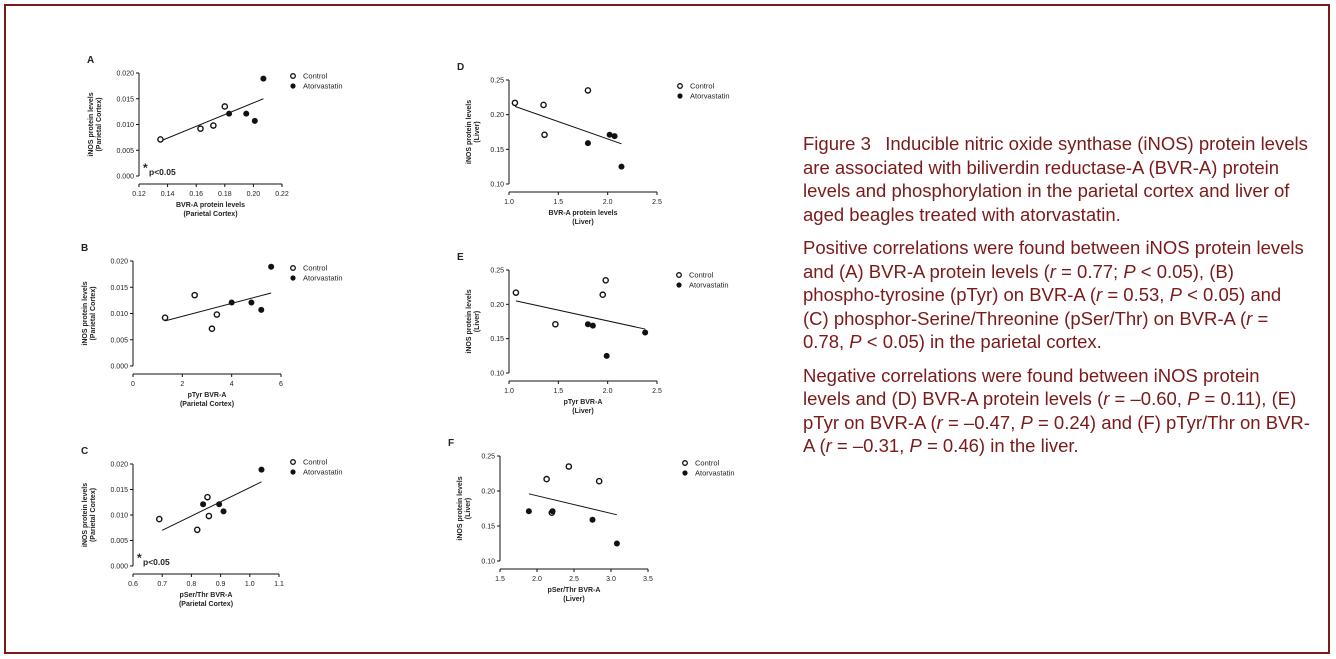 The width and height of the screenshot is (1336, 659). I want to click on x-tick-label: 0.22, so click(282, 194).